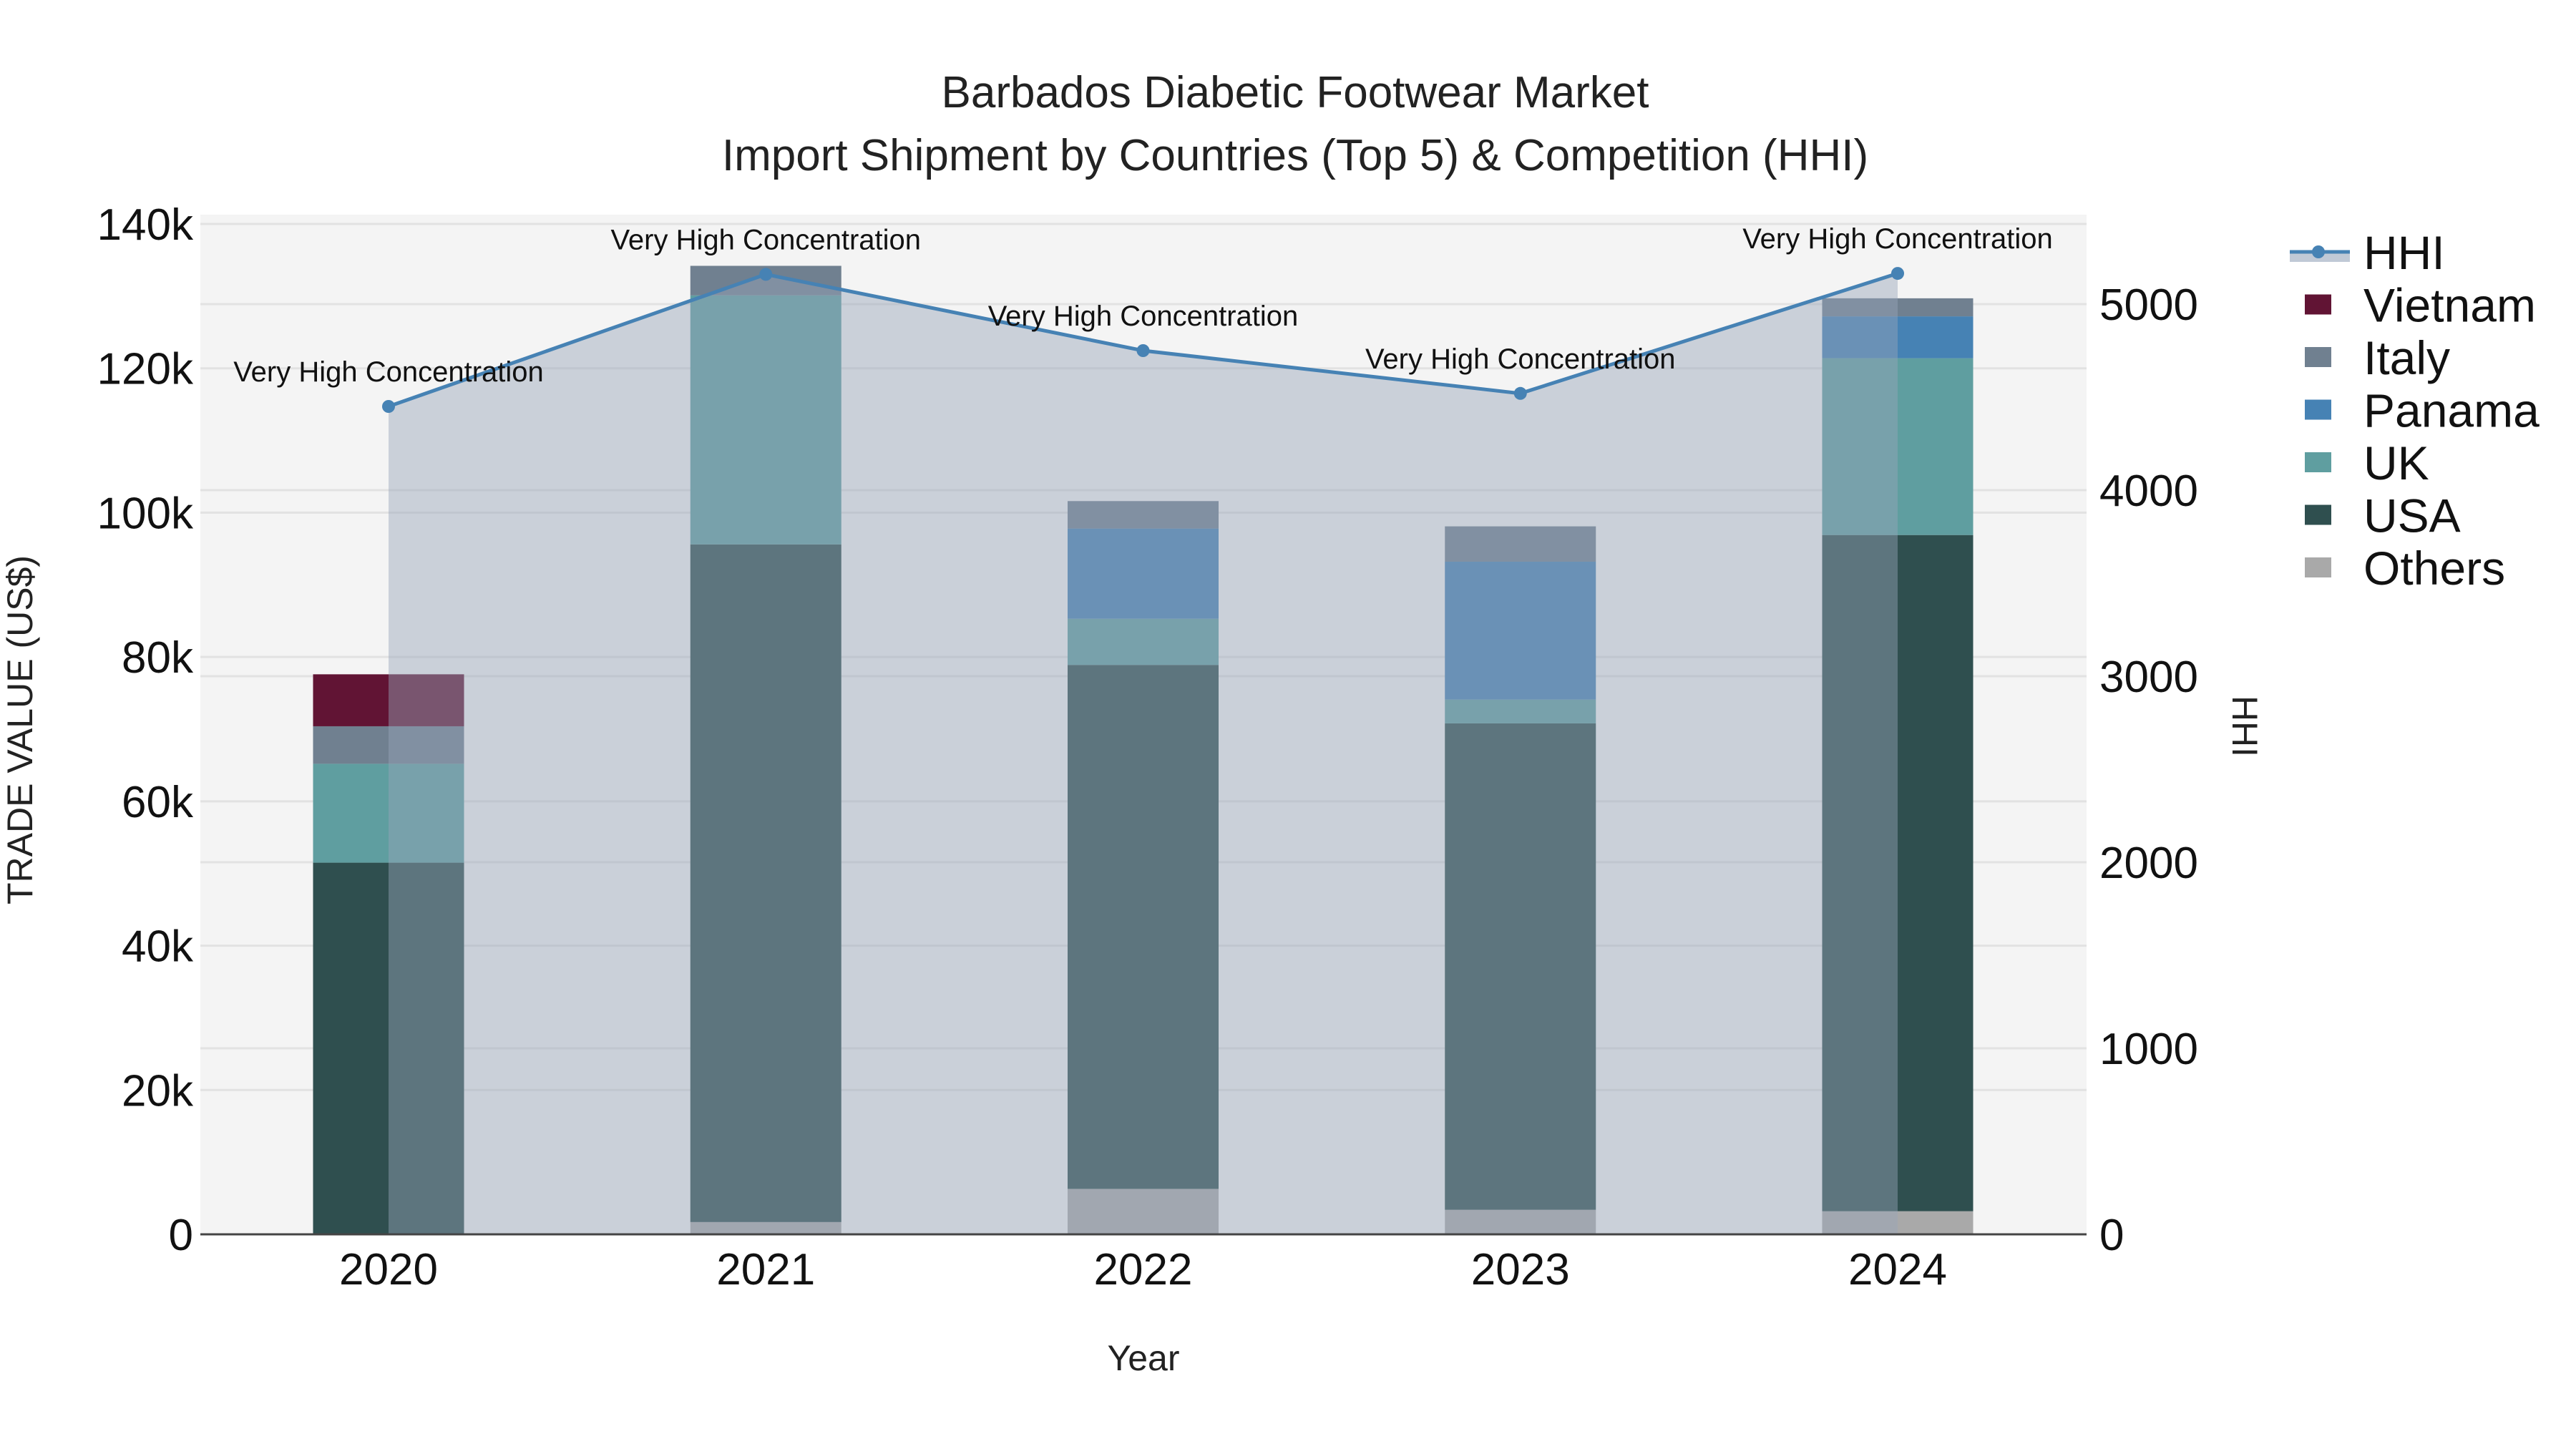 This screenshot has height=1449, width=2576. I want to click on y-left-tick-label: 140k, so click(145, 225).